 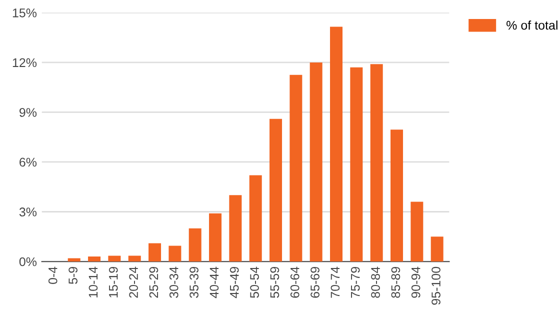 What do you see at coordinates (315, 282) in the screenshot?
I see `x-tick-label: 65-69` at bounding box center [315, 282].